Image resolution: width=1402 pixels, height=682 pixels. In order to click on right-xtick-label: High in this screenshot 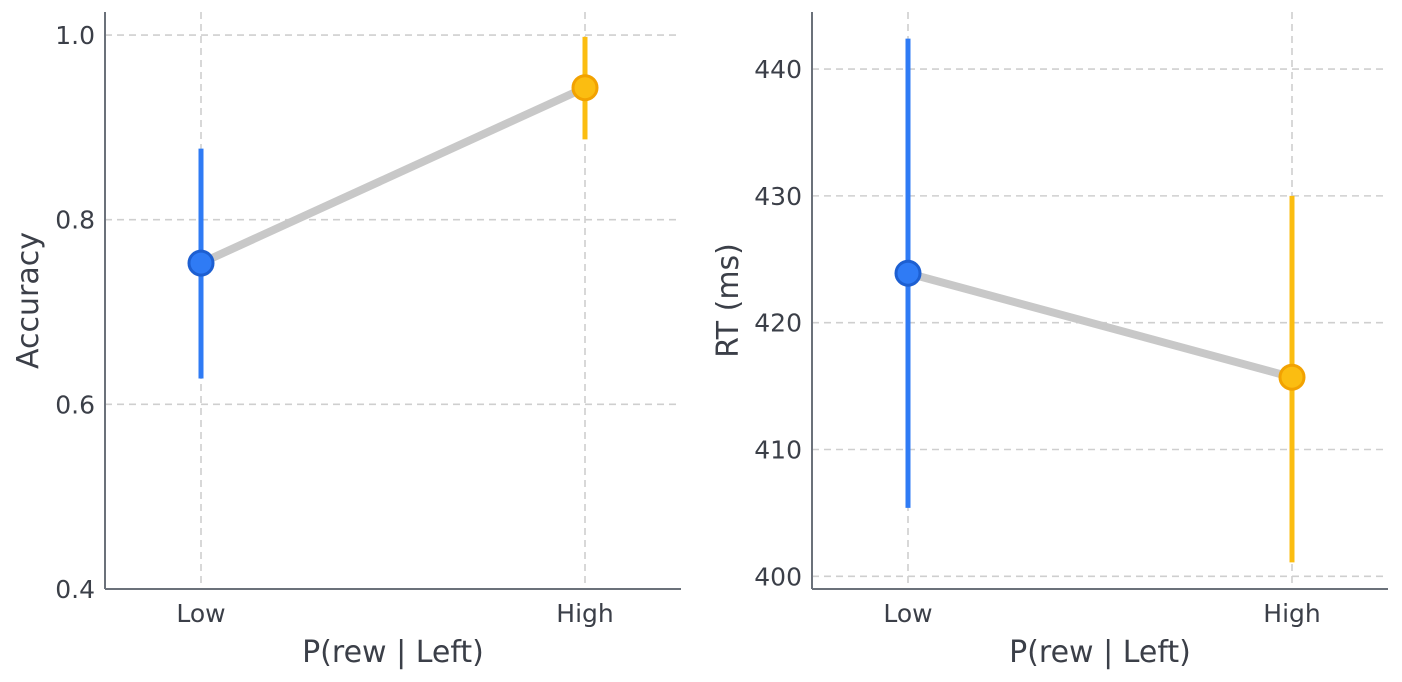, I will do `click(1291, 613)`.